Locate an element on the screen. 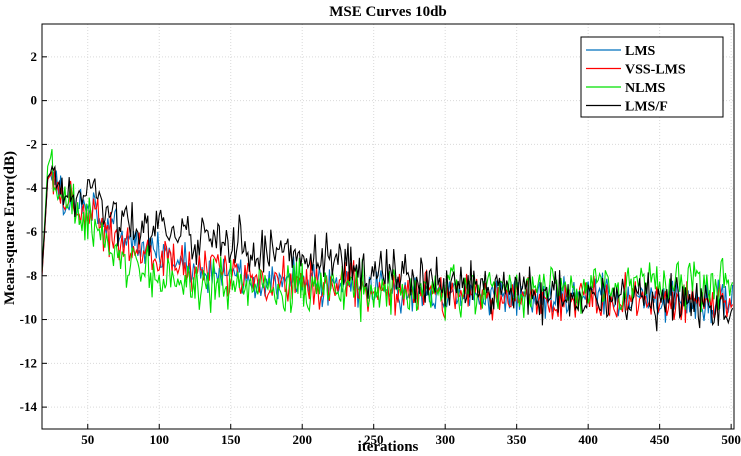 This screenshot has width=741, height=456. x-tick-label: 400 is located at coordinates (588, 439).